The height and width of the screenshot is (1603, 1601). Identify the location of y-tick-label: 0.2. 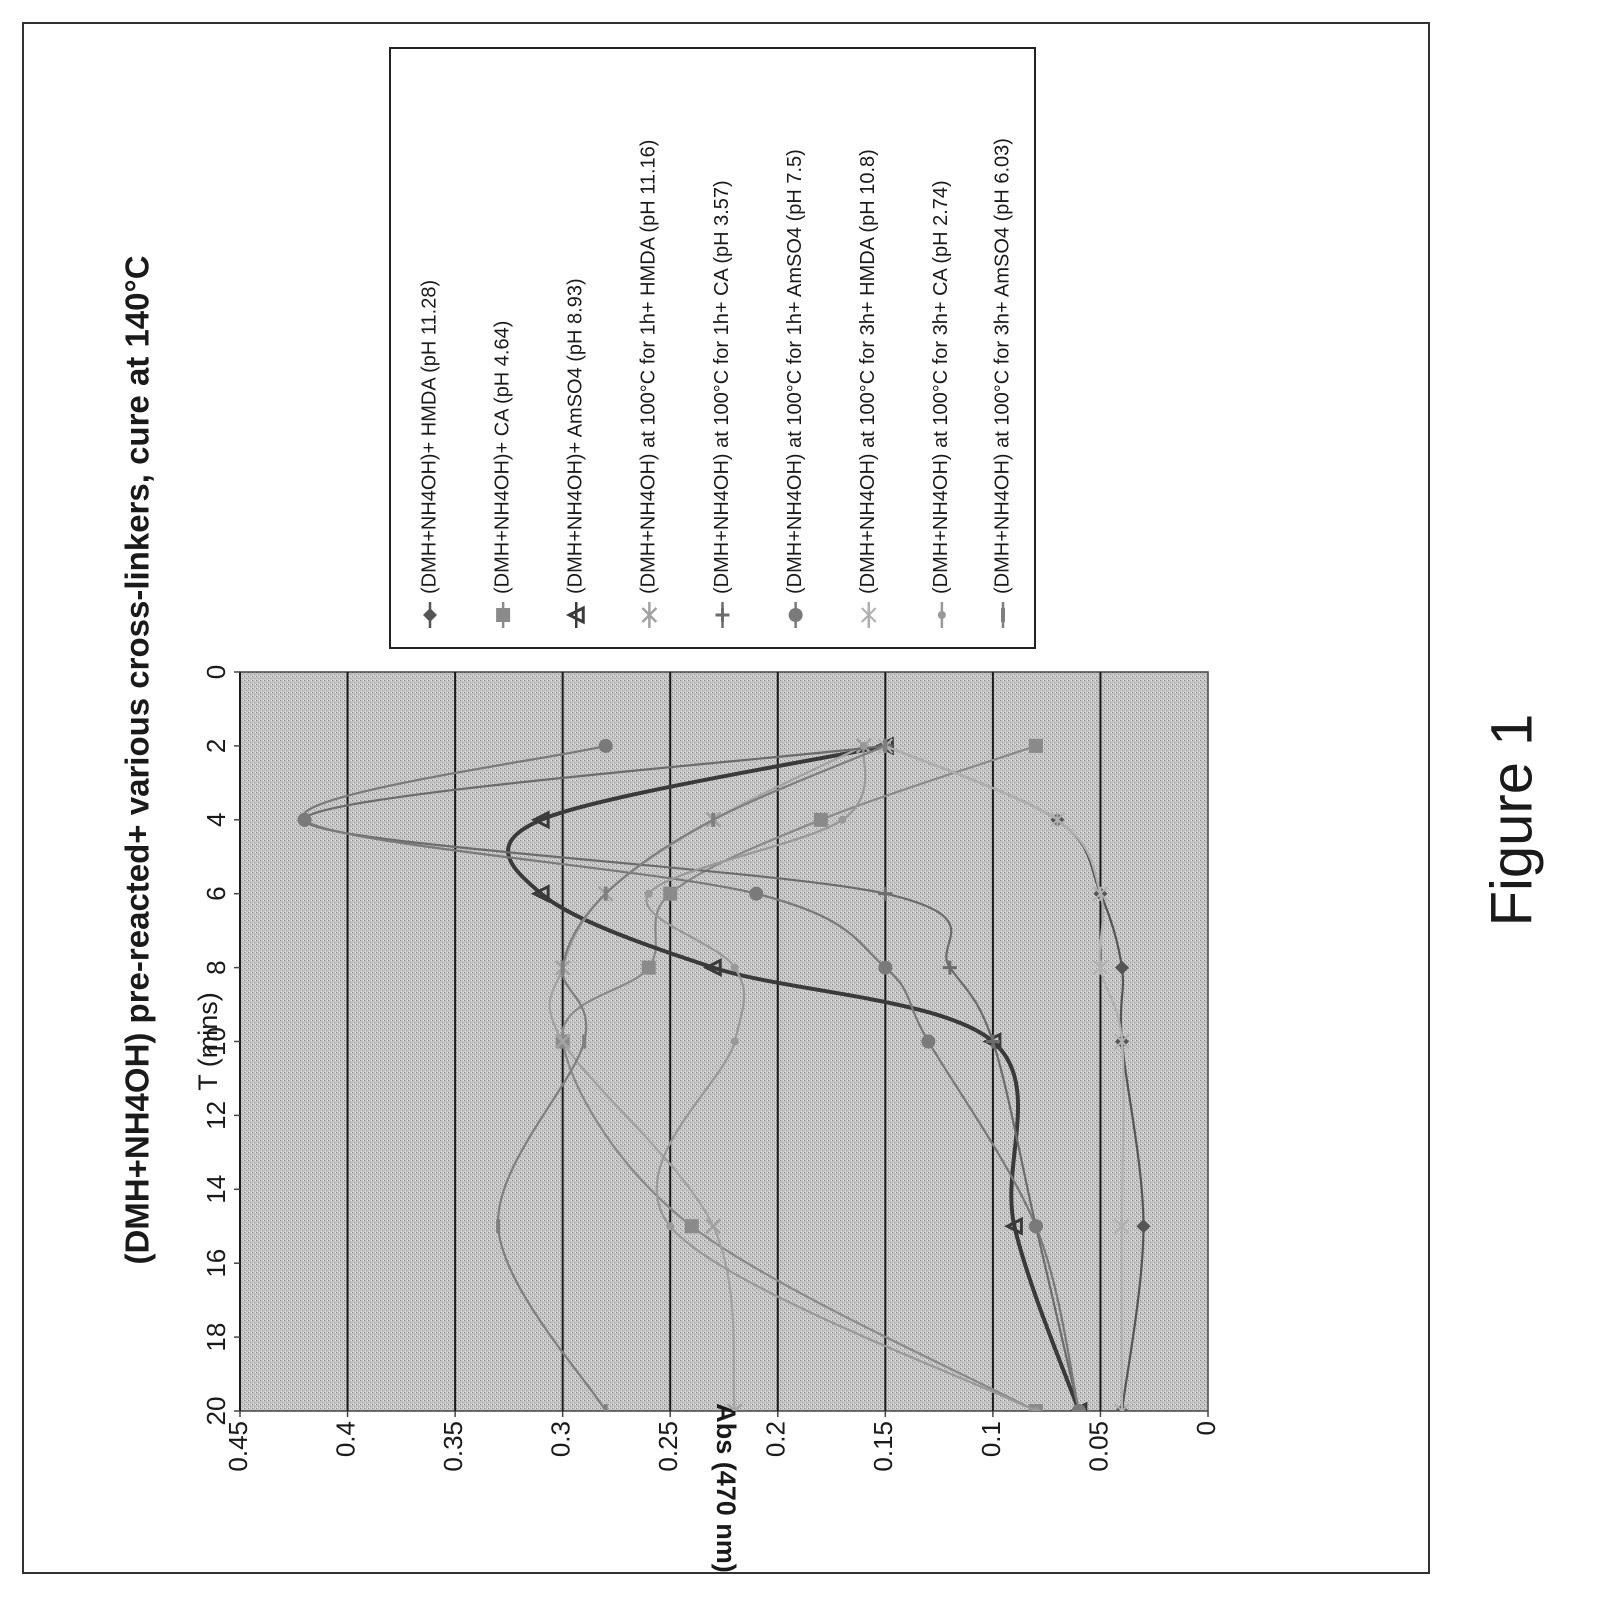
(776, 1439).